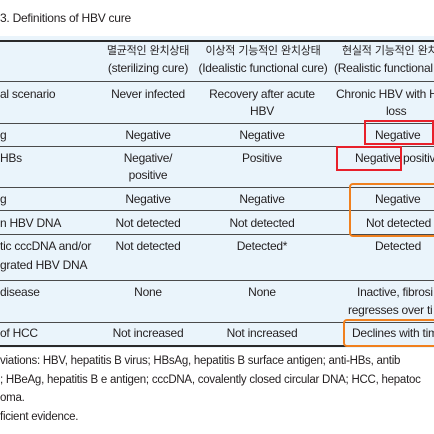 This screenshot has height=434, width=434. I want to click on row-label-cccdna-line2: grated HBV DNA, so click(44, 265).